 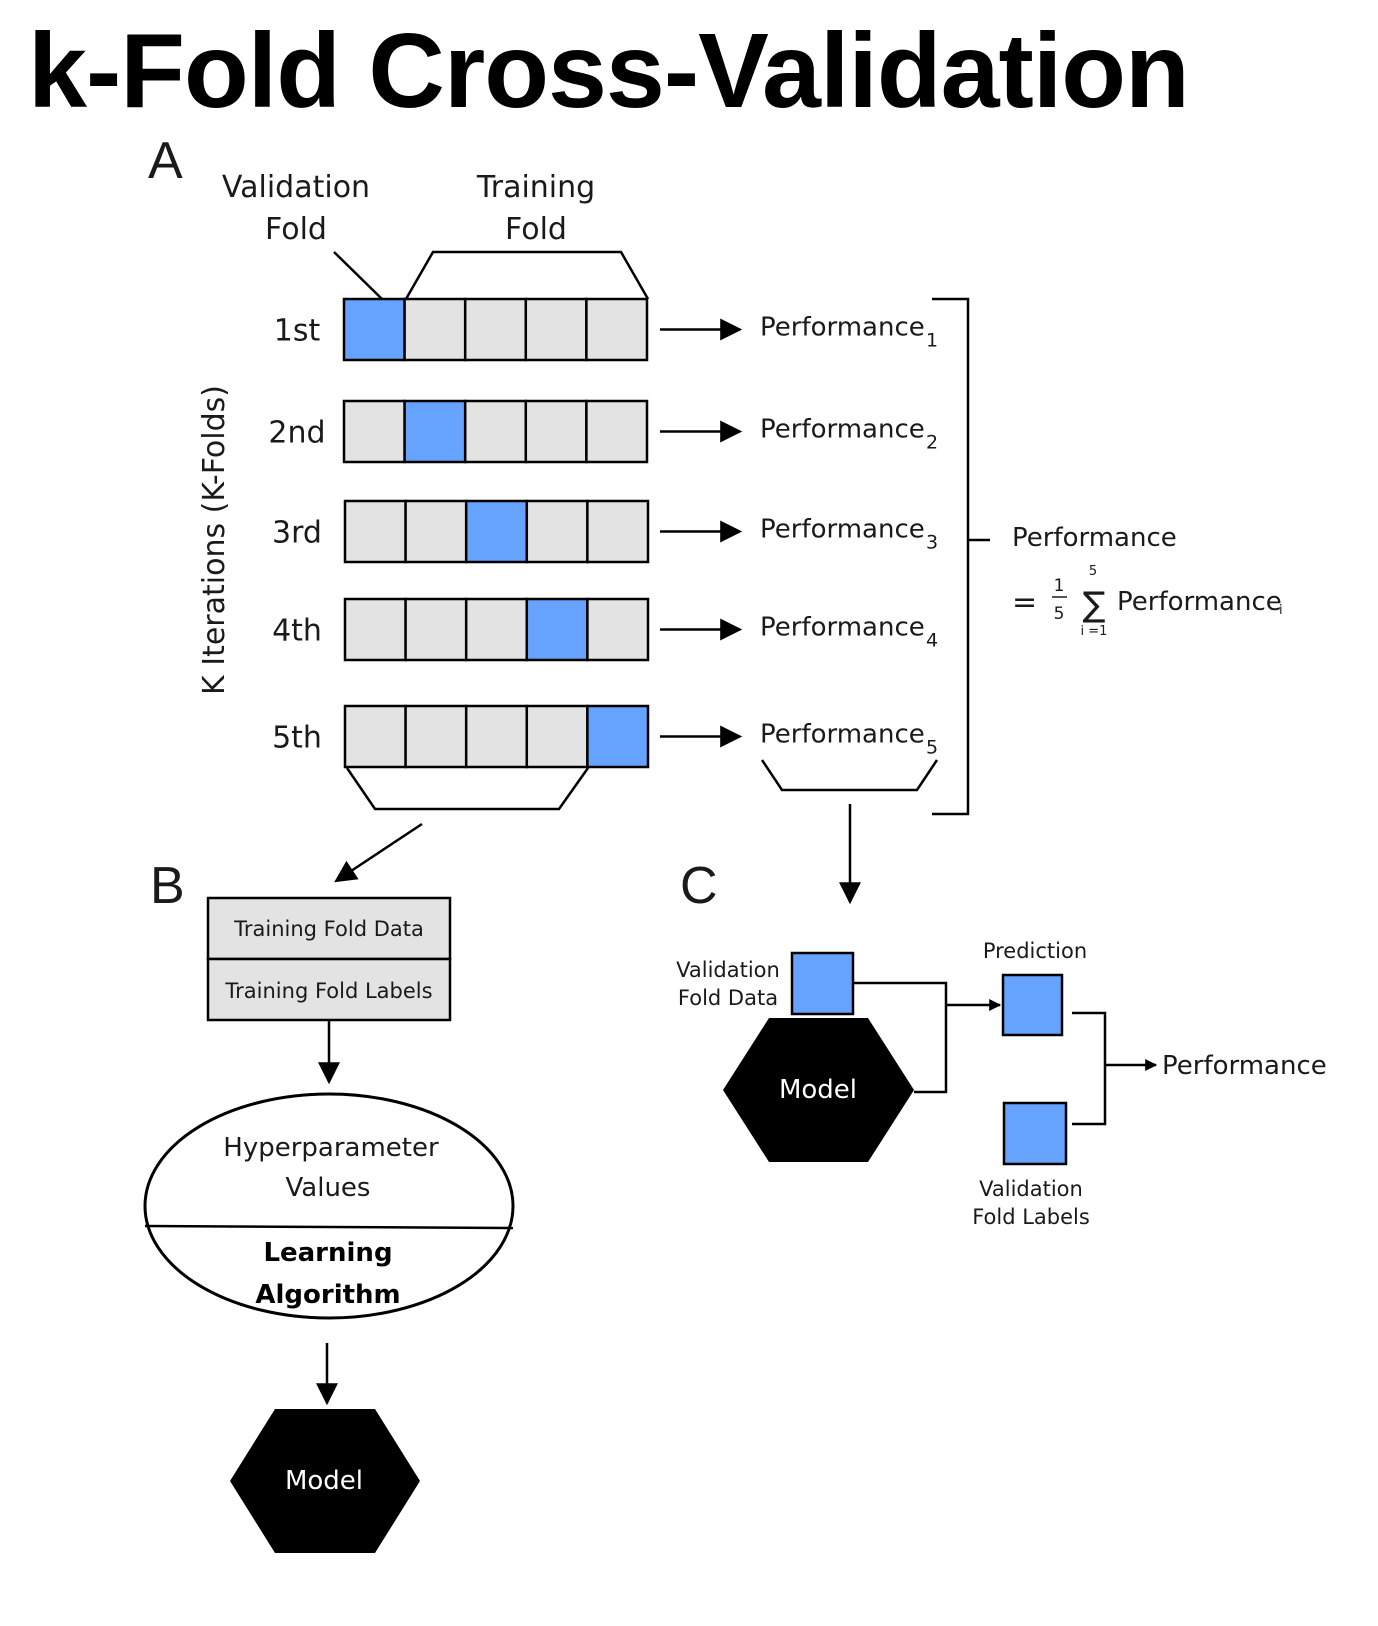 What do you see at coordinates (822, 983) in the screenshot?
I see `validation-fold-data-box` at bounding box center [822, 983].